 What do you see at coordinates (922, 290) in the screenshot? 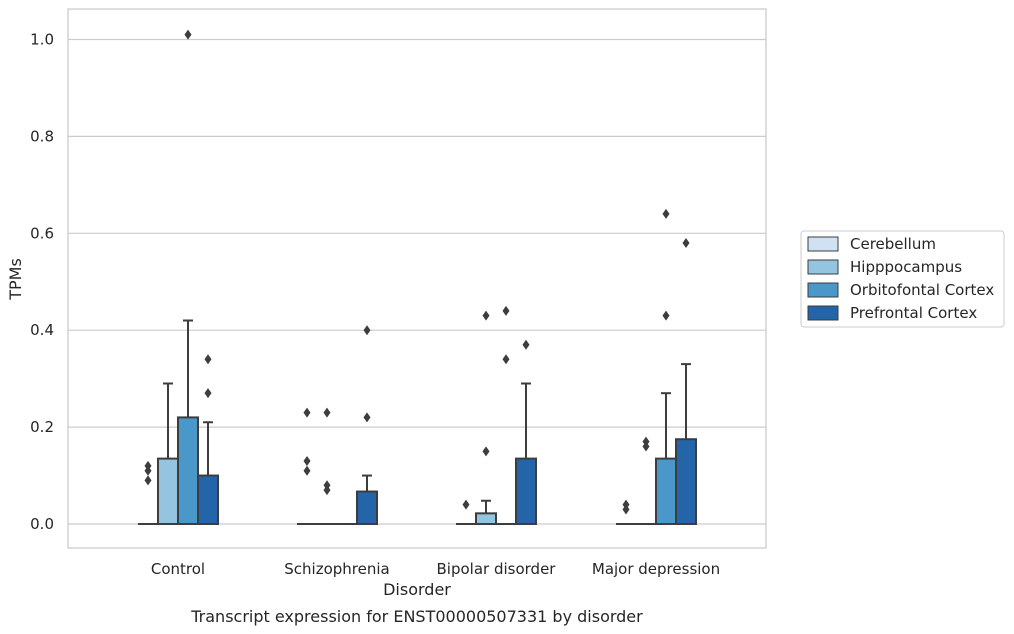
I see `legend-label: Orbitofontal Cortex` at bounding box center [922, 290].